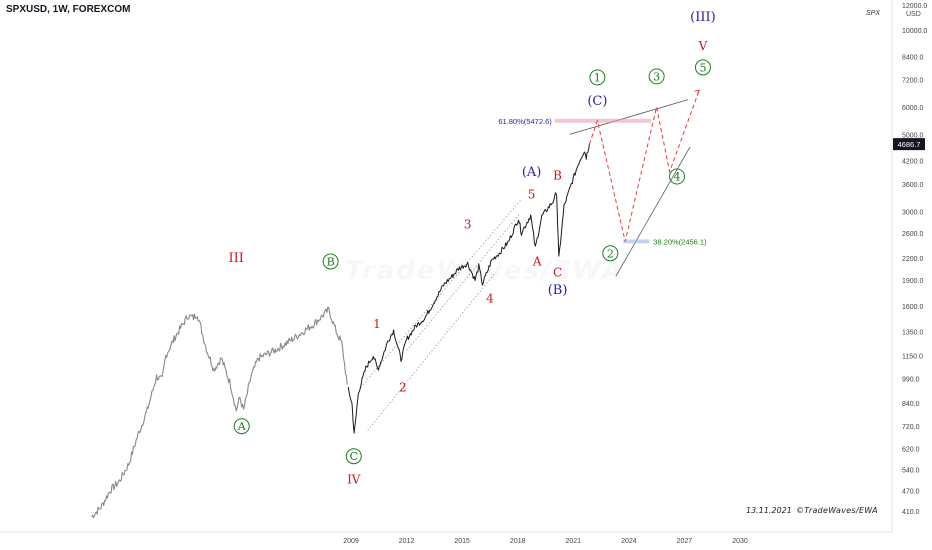 This screenshot has width=932, height=550. What do you see at coordinates (837, 510) in the screenshot?
I see `footer-credit: ©TradeWaves/EWA` at bounding box center [837, 510].